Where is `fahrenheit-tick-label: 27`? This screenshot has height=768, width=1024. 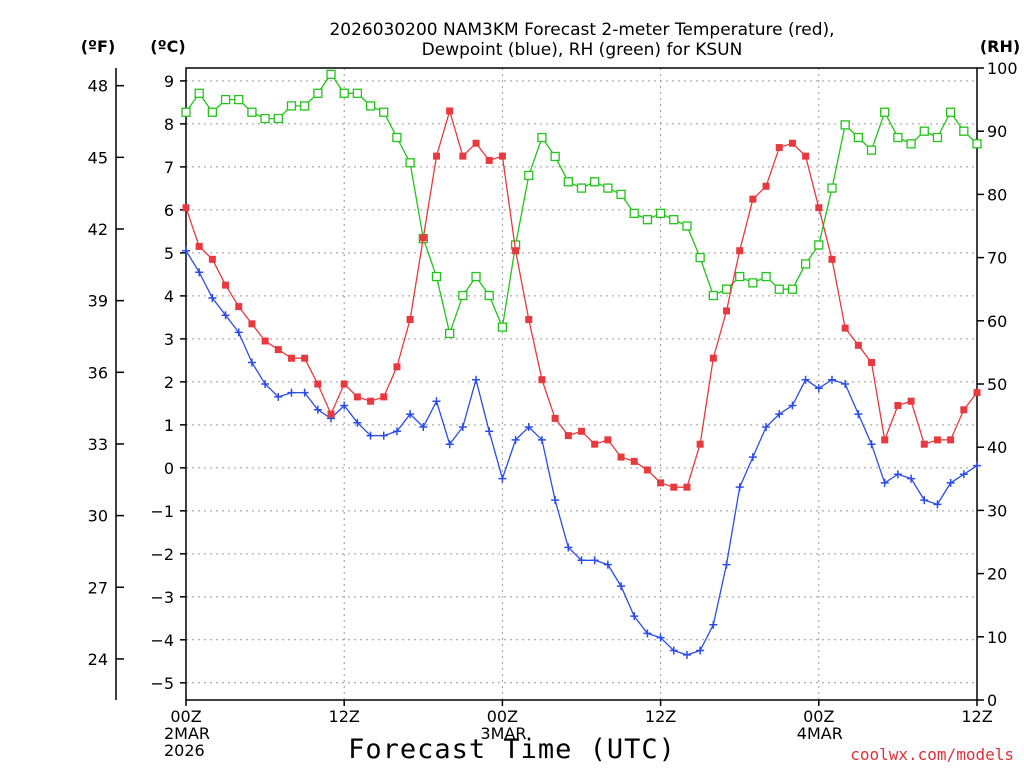 fahrenheit-tick-label: 27 is located at coordinates (98, 587).